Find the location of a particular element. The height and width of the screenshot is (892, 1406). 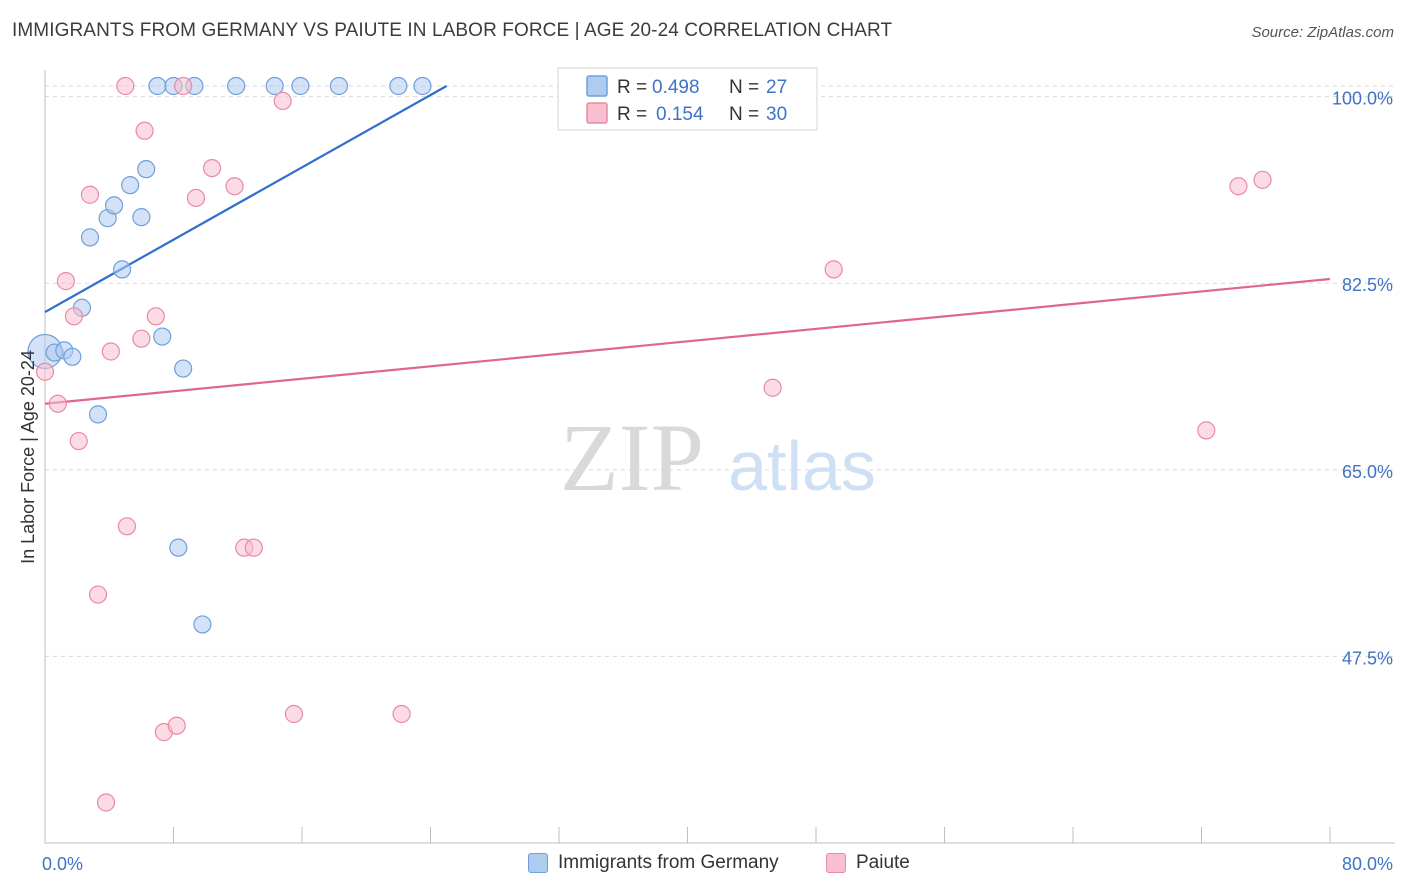

legend-n-value-blue: 27 is located at coordinates (776, 87).